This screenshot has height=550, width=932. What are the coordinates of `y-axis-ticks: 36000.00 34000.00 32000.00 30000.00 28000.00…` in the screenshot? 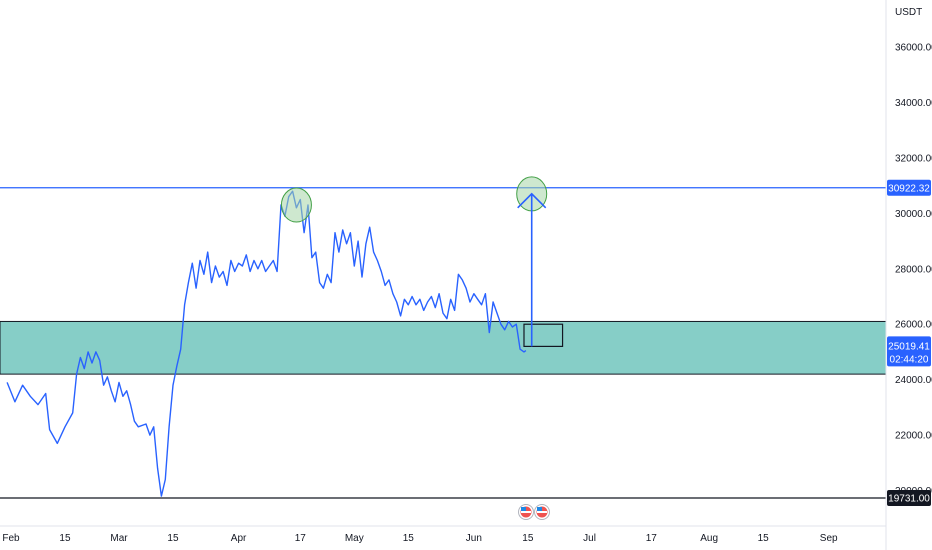 It's located at (913, 270).